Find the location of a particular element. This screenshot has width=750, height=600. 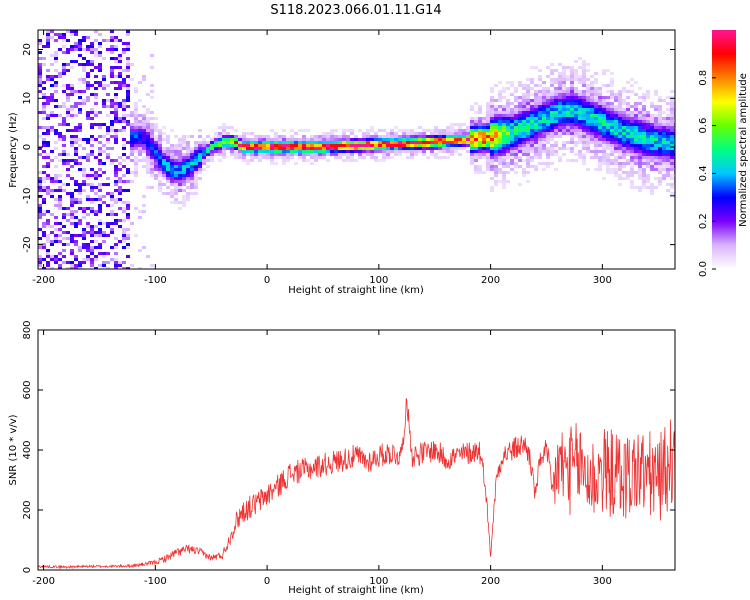

y-tick-label: 800 is located at coordinates (27, 329).